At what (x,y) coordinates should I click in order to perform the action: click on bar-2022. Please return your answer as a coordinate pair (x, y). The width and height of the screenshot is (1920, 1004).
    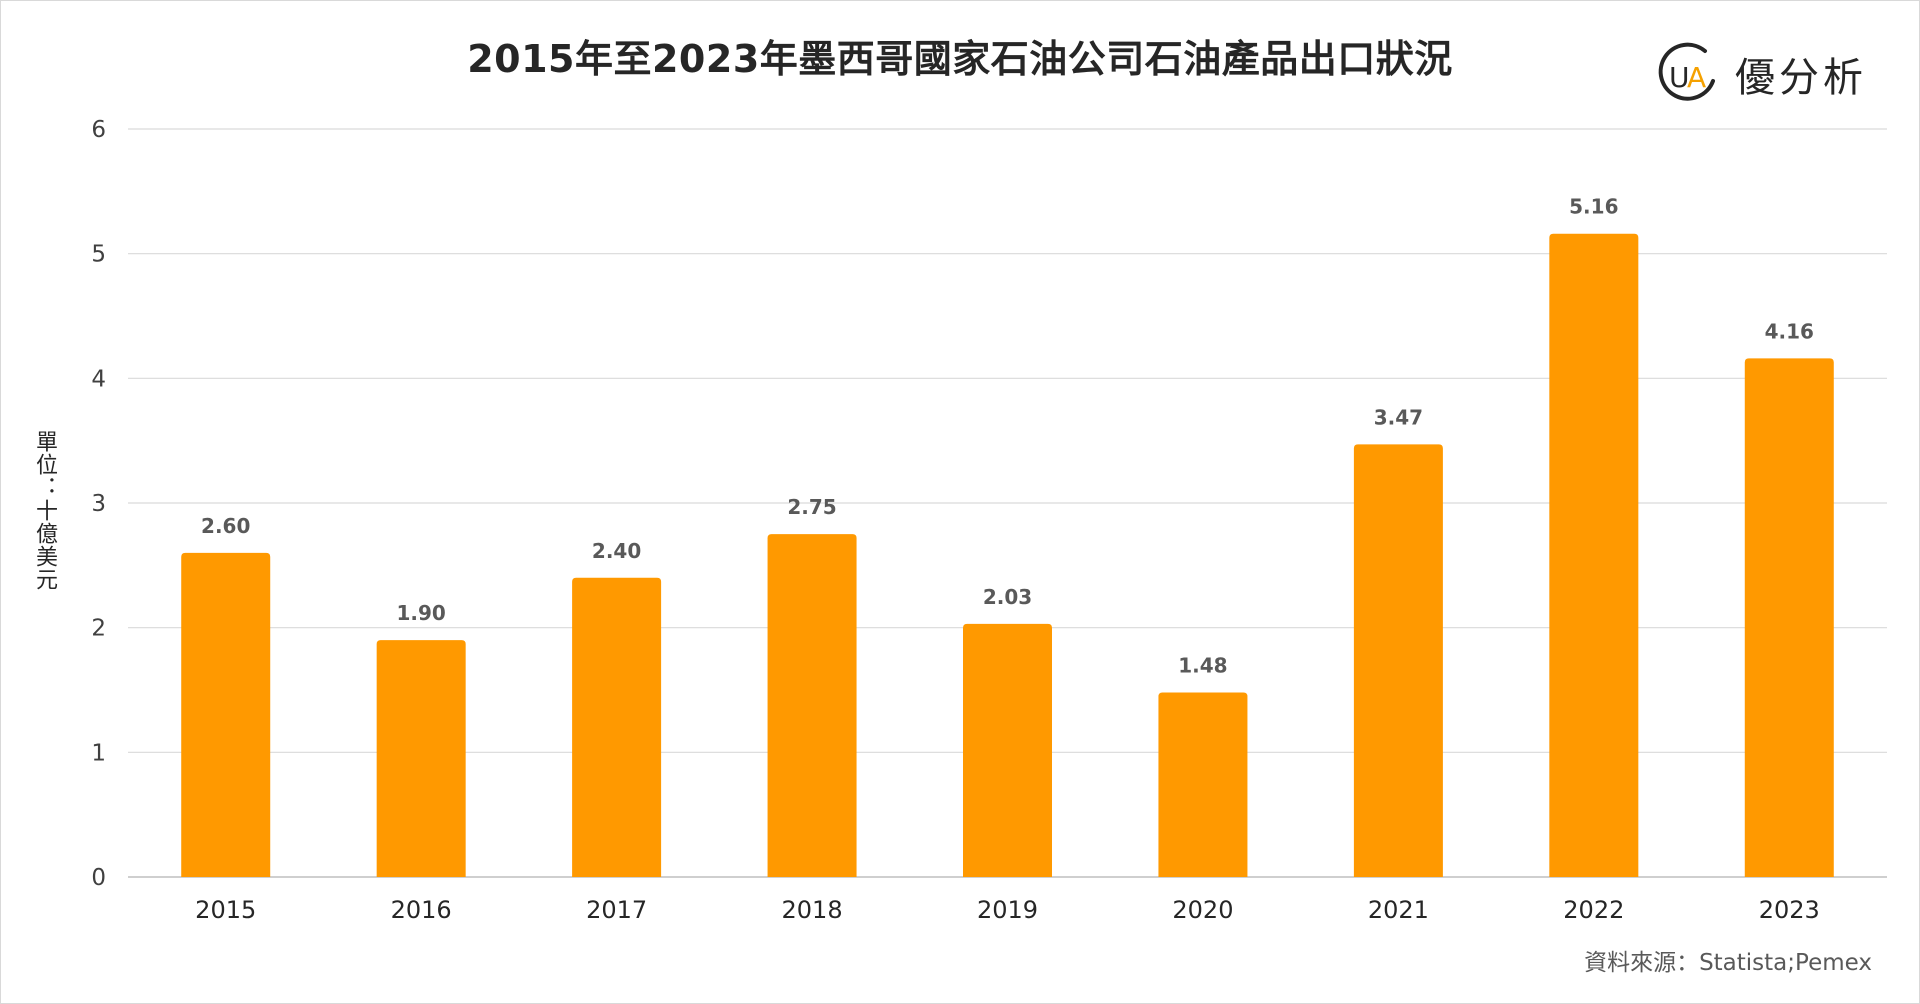
    Looking at the image, I should click on (1594, 555).